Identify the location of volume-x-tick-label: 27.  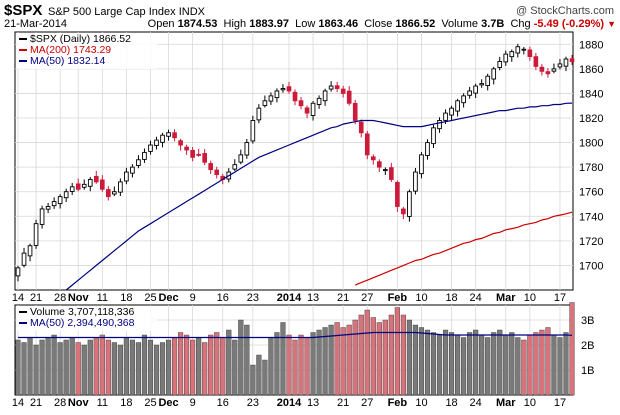
(367, 403).